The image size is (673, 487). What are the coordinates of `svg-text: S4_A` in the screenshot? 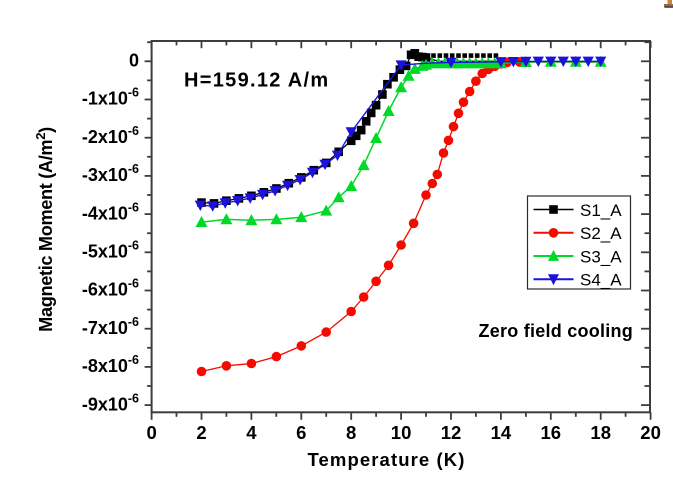 It's located at (601, 280).